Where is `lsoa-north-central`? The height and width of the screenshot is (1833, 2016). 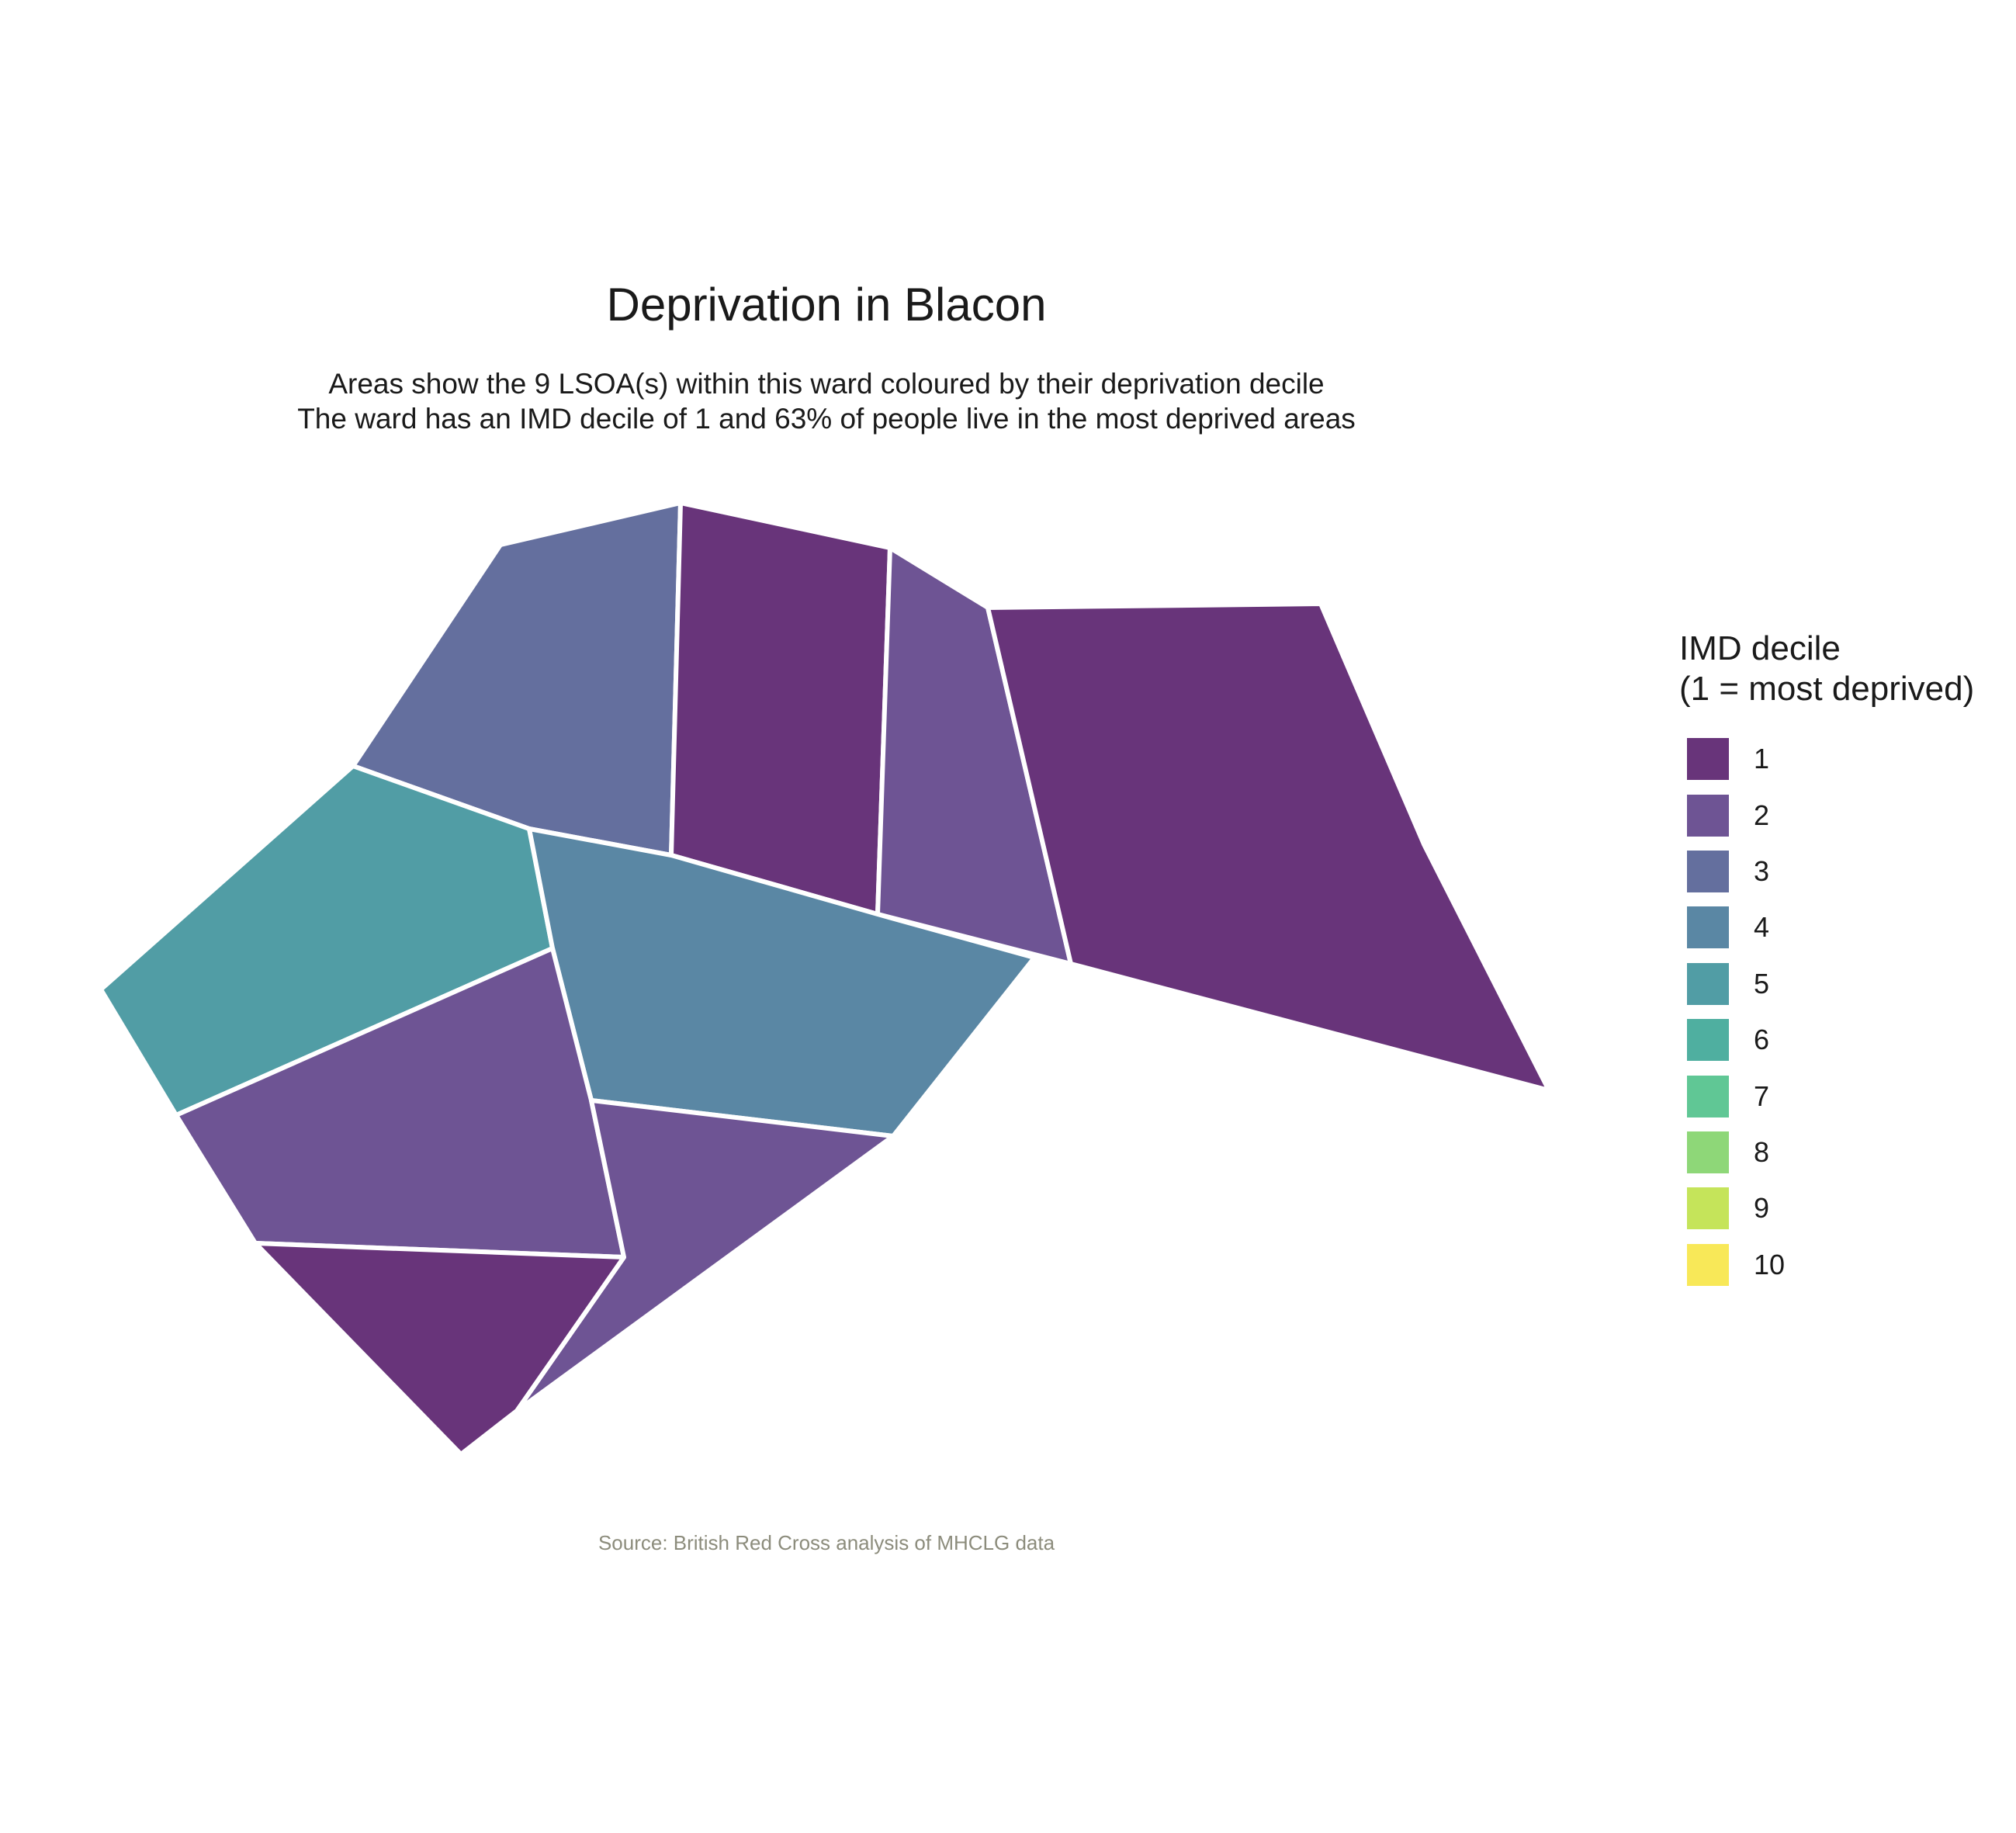
lsoa-north-central is located at coordinates (781, 708).